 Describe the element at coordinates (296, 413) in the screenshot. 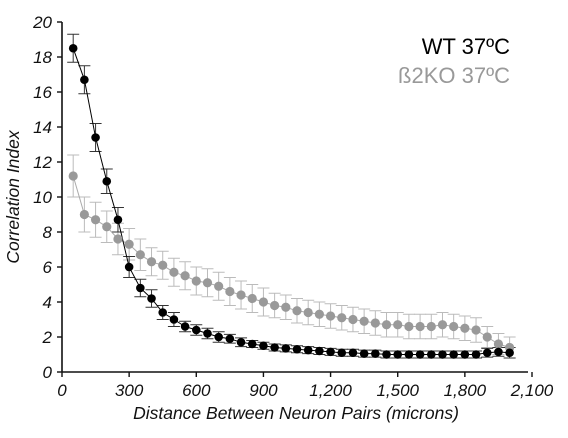

I see `x-axis-title: Distance Between Neuron Pairs (microns)` at that location.